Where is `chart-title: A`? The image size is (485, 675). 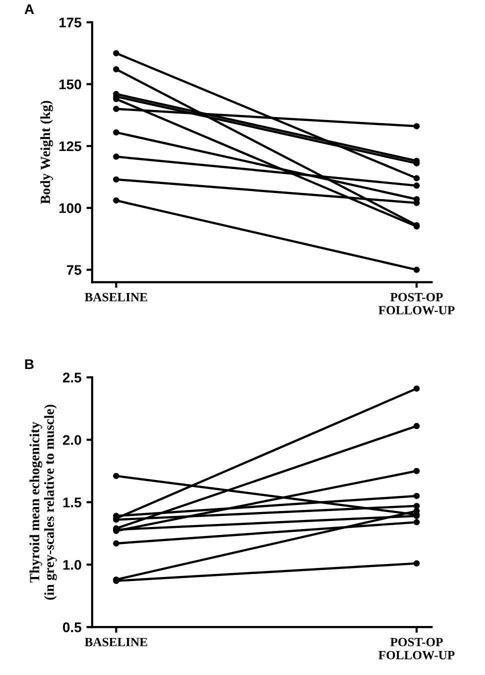 chart-title: A is located at coordinates (29, 9).